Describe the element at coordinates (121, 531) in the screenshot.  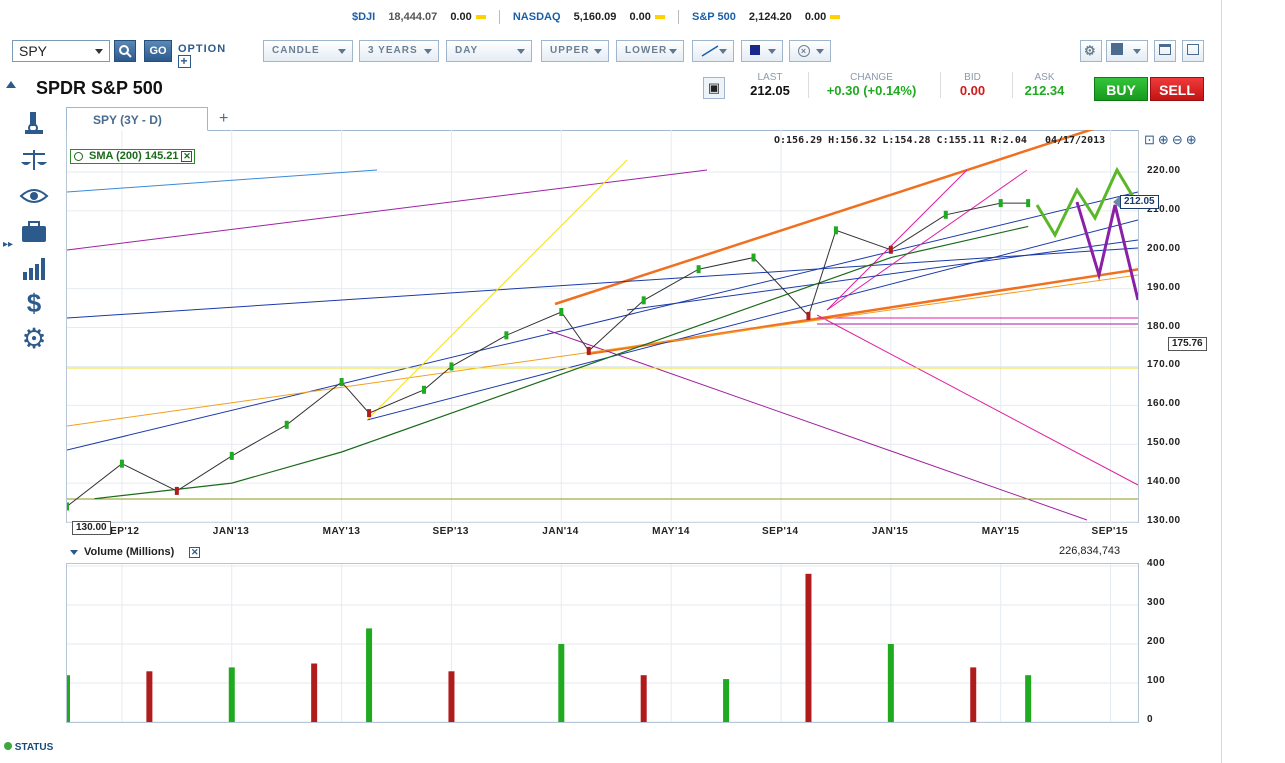
I see `time-axis-label: SEP'12` at that location.